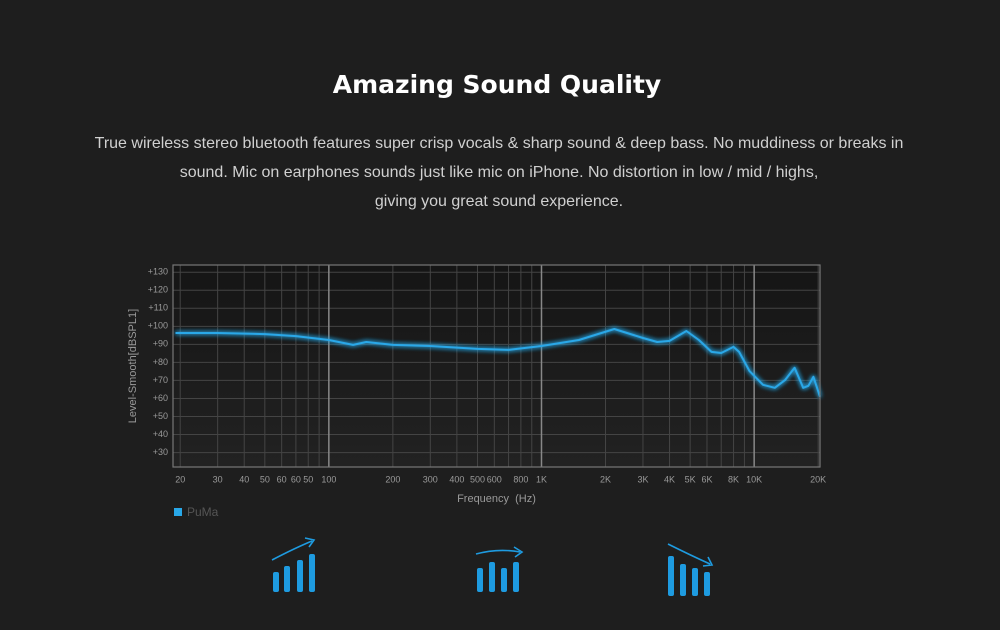 The height and width of the screenshot is (630, 1000). I want to click on icon-rising, so click(293, 564).